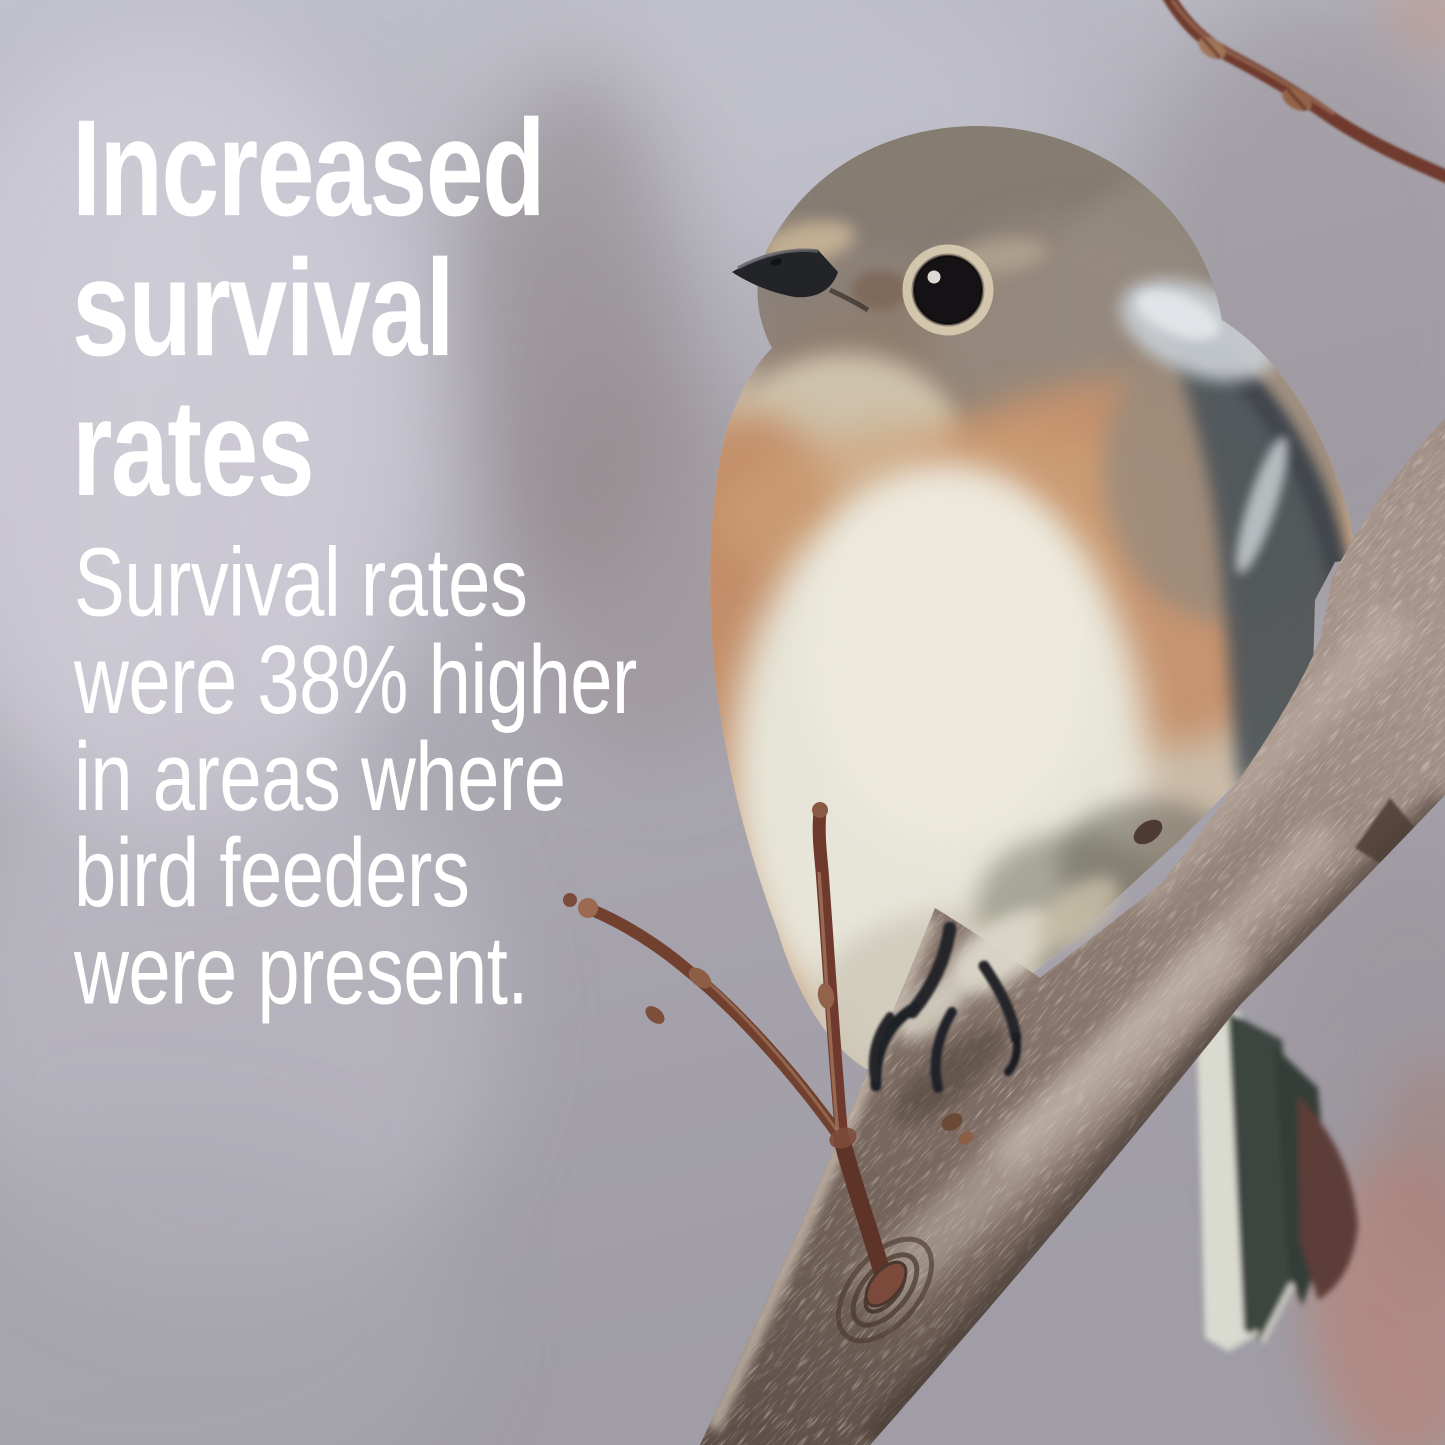 Image resolution: width=1445 pixels, height=1445 pixels. I want to click on bird-tail, so click(1277, 1179).